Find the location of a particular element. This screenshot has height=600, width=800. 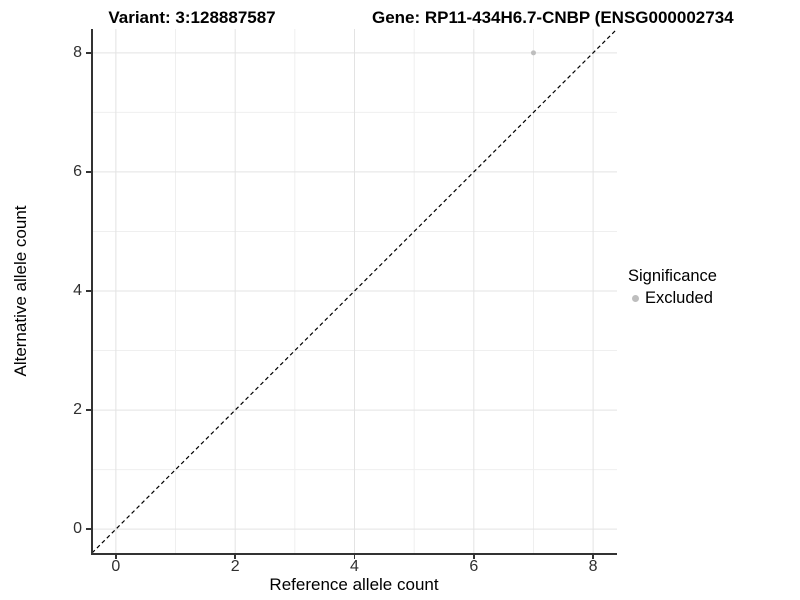

y-tick-label: 8 is located at coordinates (77, 52).